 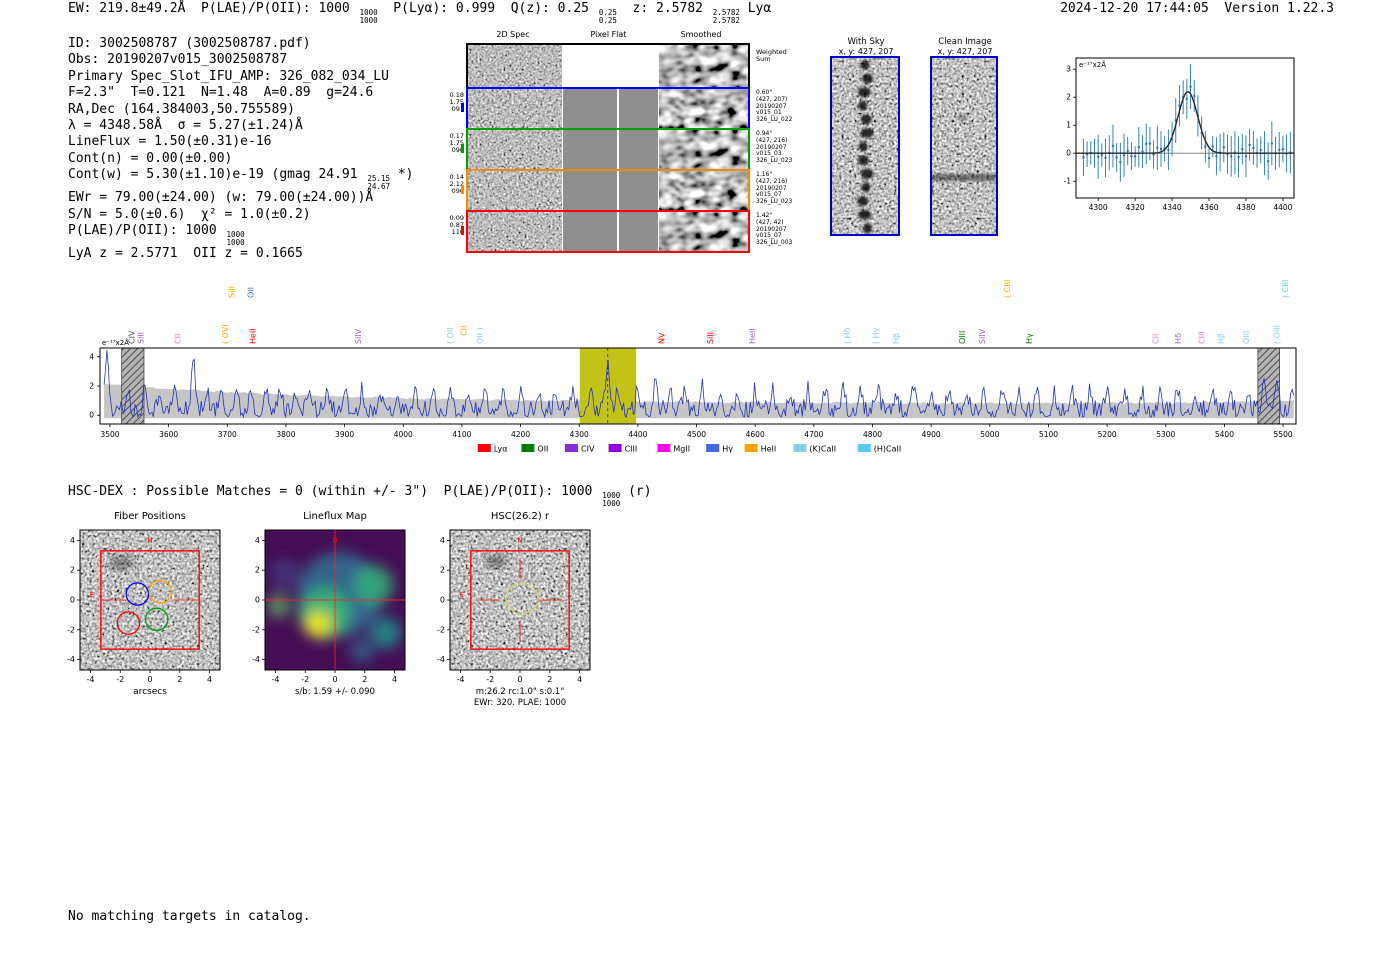 I want to click on svg-text: 5100, so click(x=1048, y=434).